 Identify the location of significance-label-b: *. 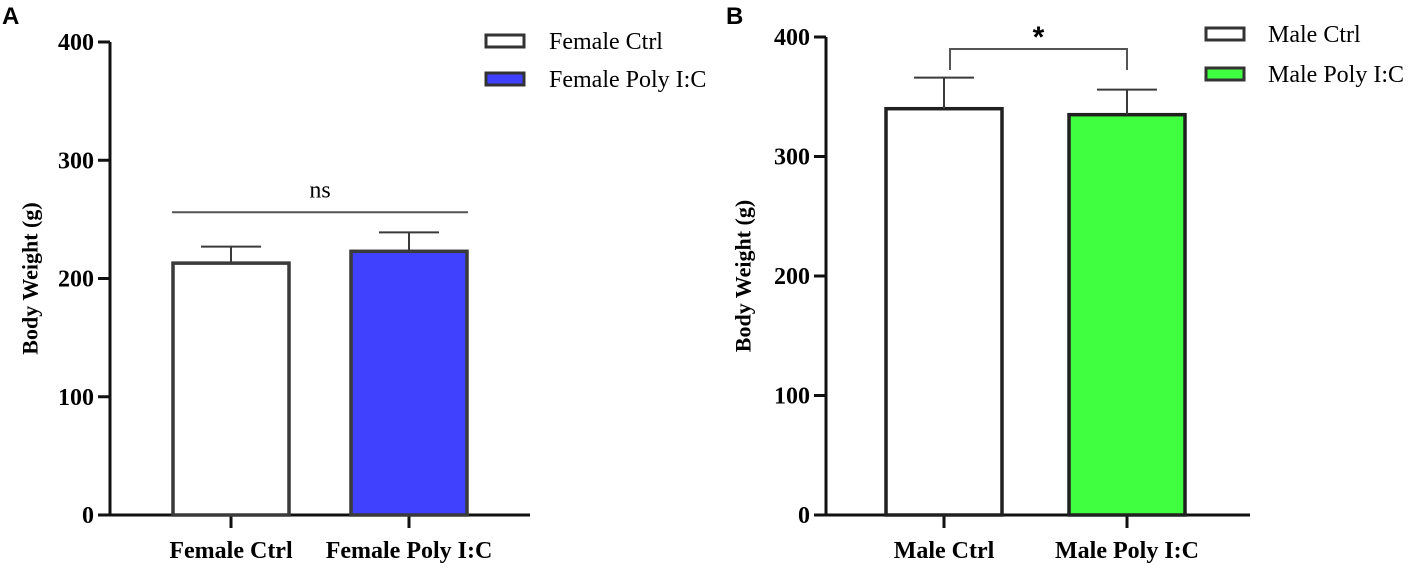
(1039, 37).